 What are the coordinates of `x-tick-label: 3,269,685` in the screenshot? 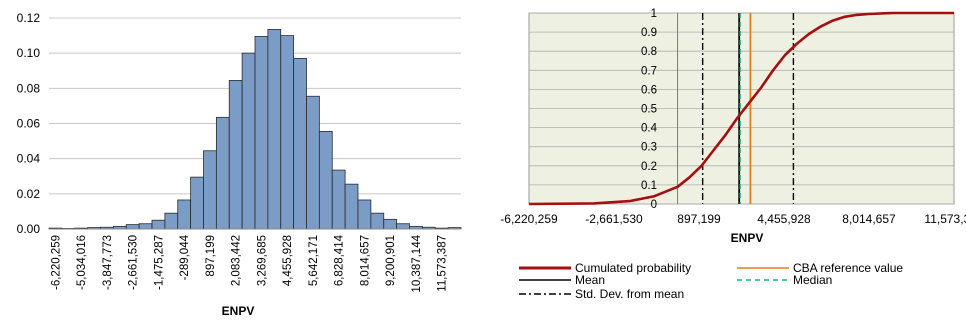 It's located at (262, 260).